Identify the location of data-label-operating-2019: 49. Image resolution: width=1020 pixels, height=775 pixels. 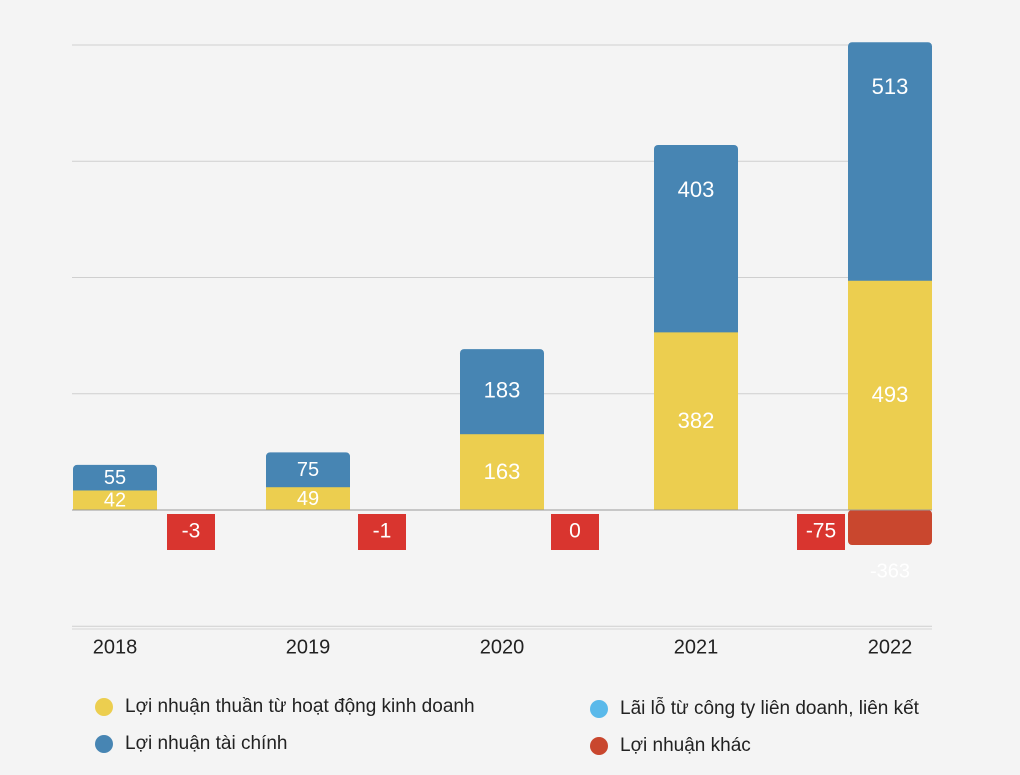
(308, 499).